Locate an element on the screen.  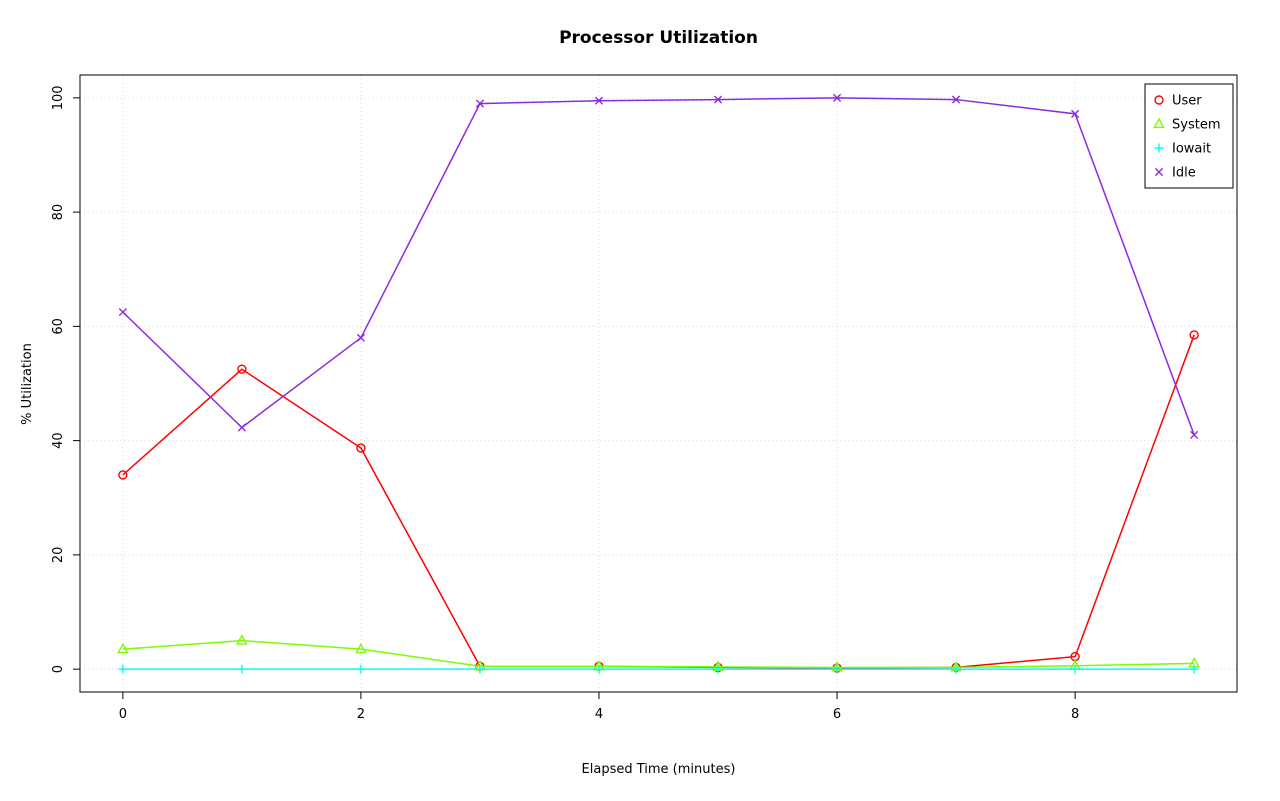
legend-item-user: User is located at coordinates (1178, 101).